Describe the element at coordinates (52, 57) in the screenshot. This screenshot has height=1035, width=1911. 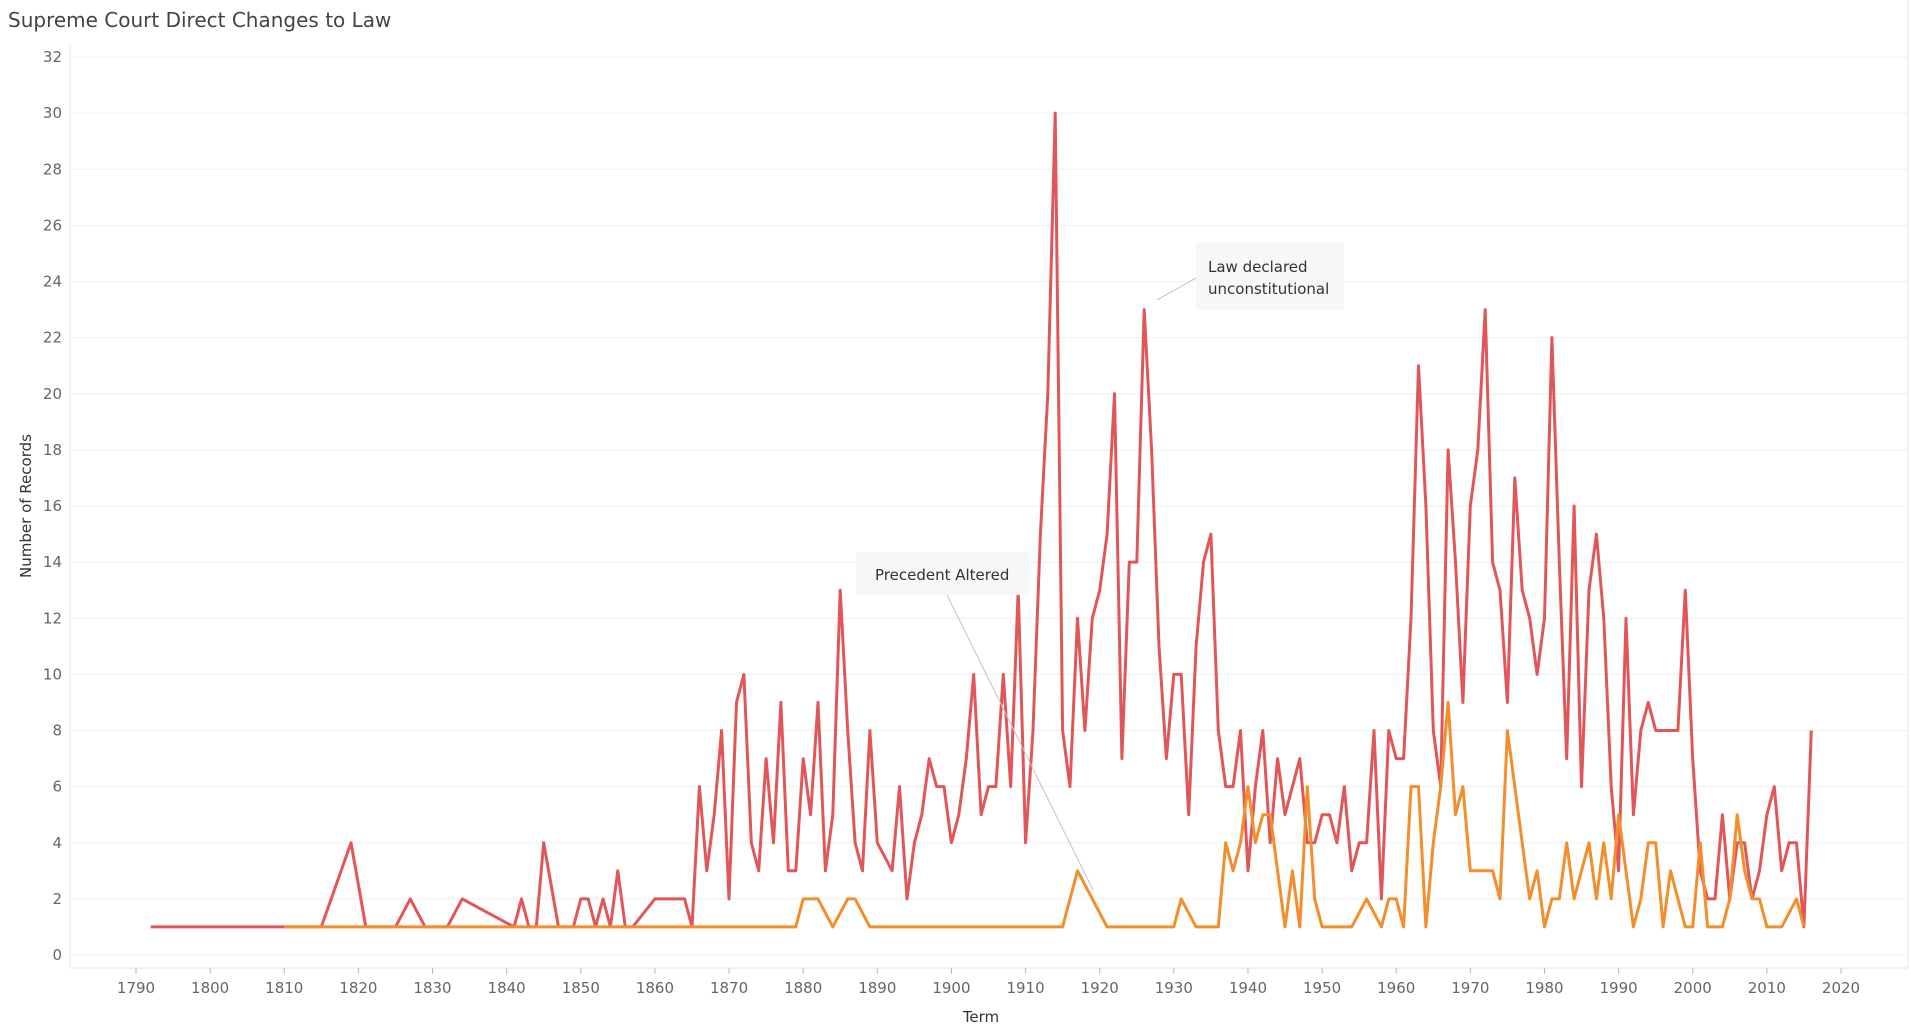
I see `y-tick-label: 32` at that location.